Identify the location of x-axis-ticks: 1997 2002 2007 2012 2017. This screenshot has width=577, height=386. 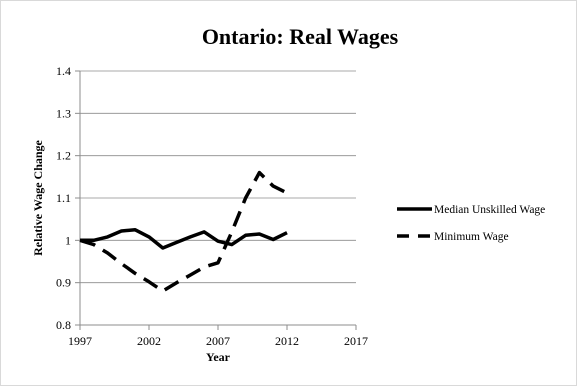
(218, 336).